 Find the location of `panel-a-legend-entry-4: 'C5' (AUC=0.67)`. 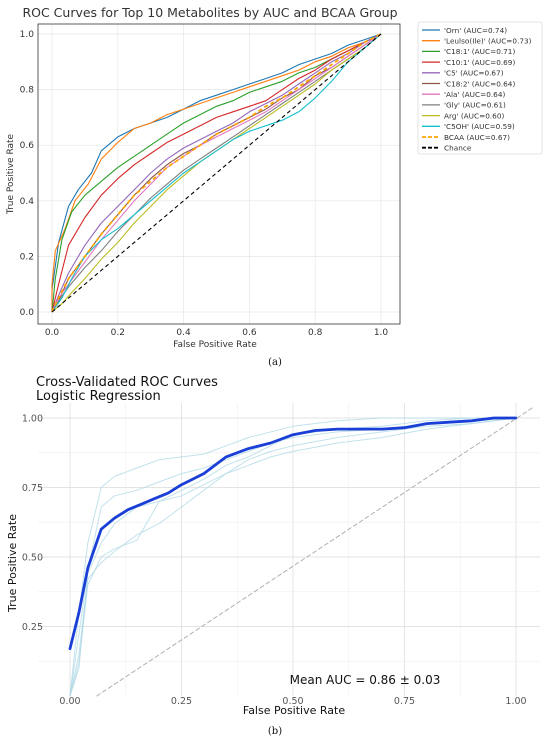

panel-a-legend-entry-4: 'C5' (AUC=0.67) is located at coordinates (474, 73).